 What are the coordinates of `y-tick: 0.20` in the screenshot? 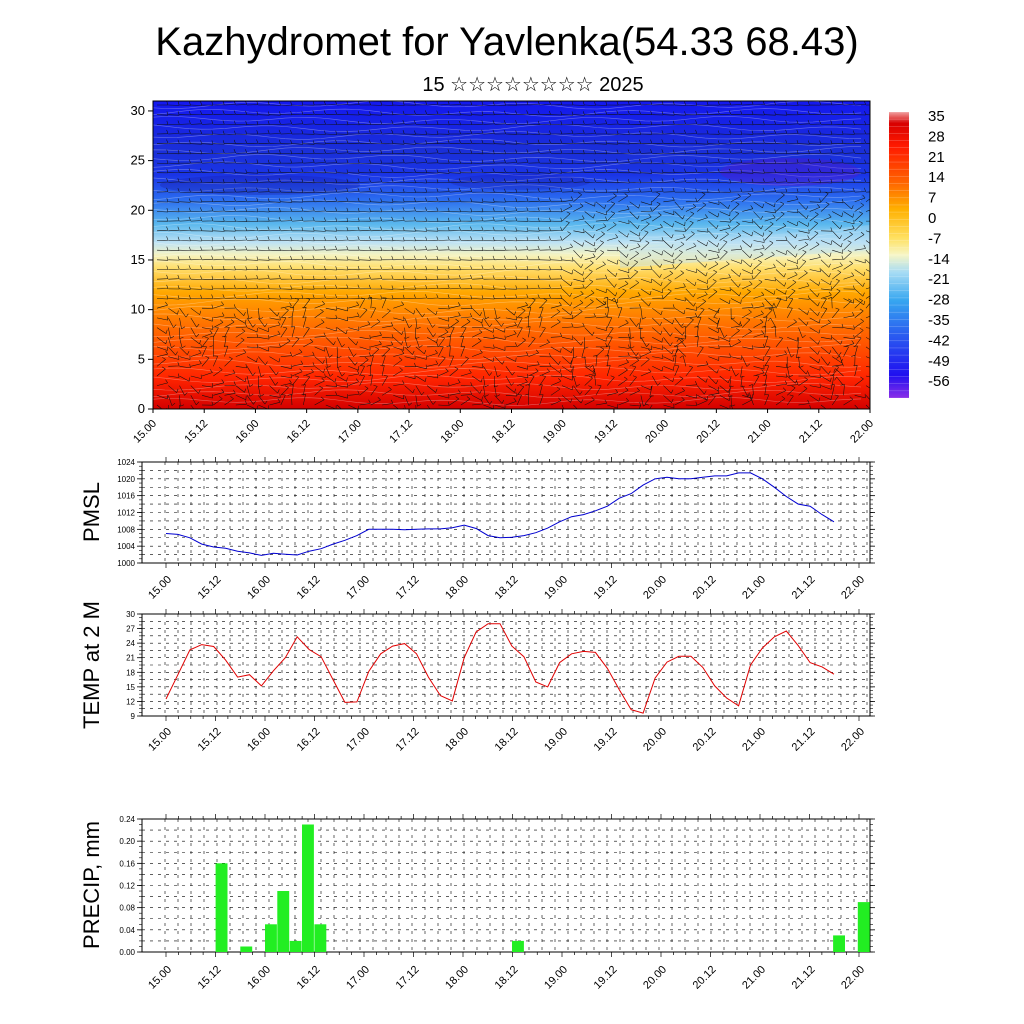 It's located at (127, 841).